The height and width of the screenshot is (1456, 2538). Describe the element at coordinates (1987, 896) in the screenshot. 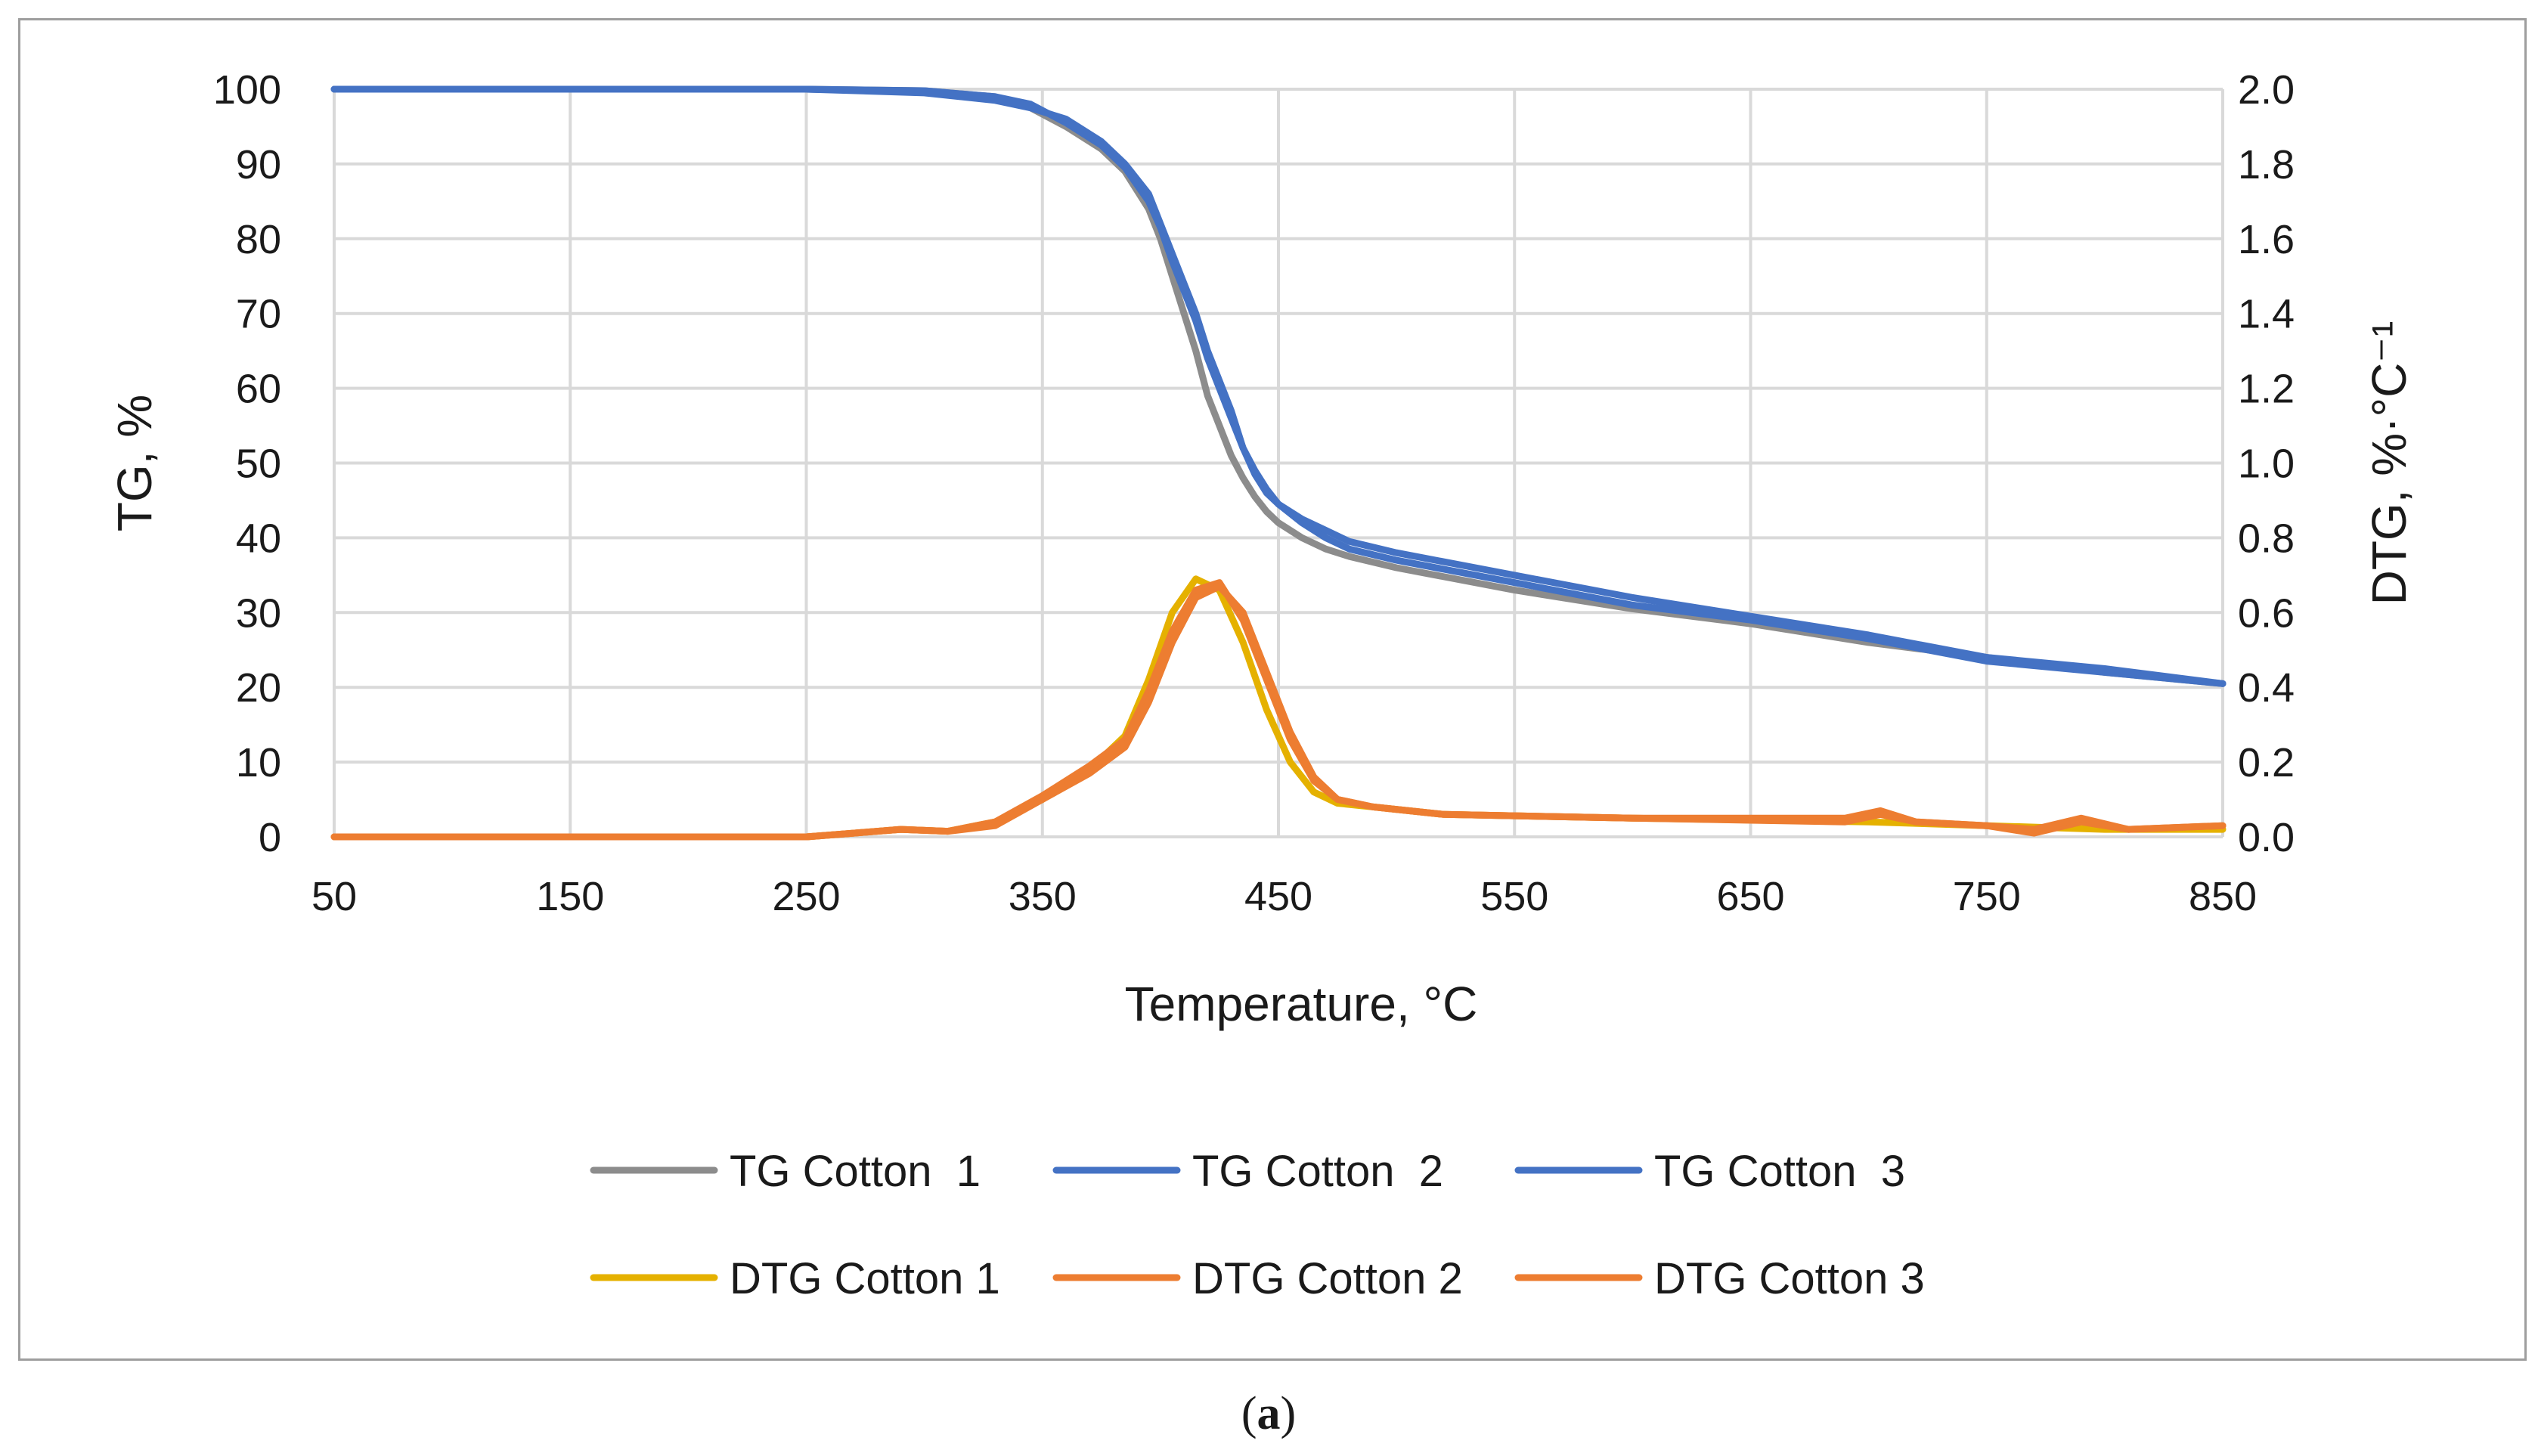

I see `x-tick-label: 750` at that location.